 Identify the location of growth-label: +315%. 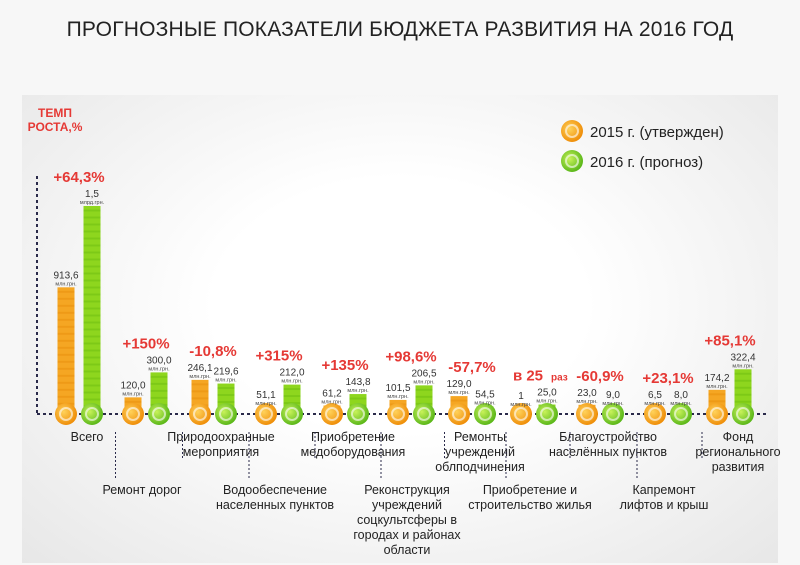
(278, 356).